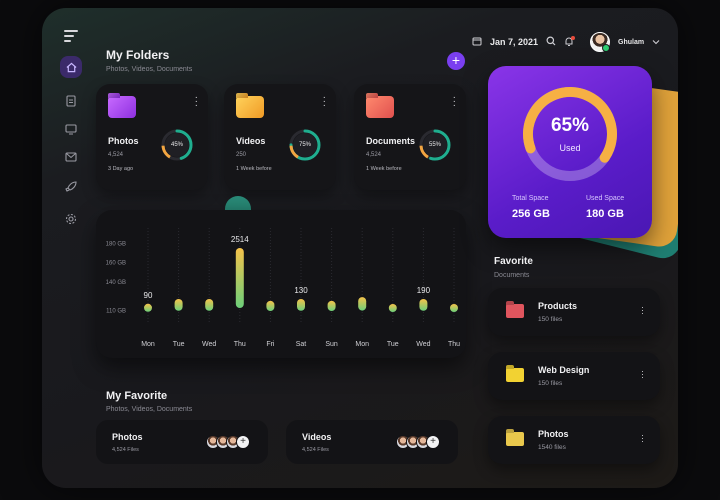  What do you see at coordinates (477, 42) in the screenshot?
I see `calendar-icon` at bounding box center [477, 42].